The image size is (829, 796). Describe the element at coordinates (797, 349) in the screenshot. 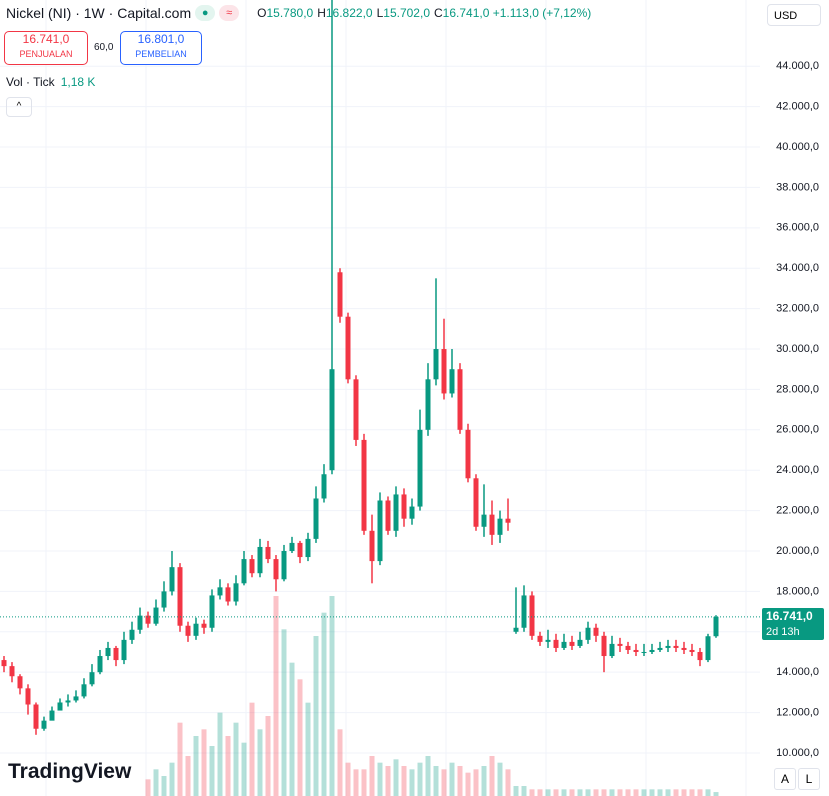

I see `y-tick-label: 30.000,0` at that location.